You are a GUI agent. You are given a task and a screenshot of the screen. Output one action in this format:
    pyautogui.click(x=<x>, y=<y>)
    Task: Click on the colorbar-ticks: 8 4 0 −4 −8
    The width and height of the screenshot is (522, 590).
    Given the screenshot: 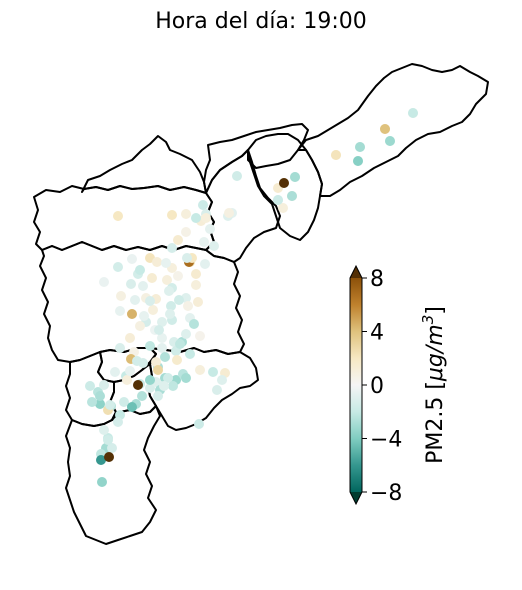 What is the action you would take?
    pyautogui.click(x=382, y=386)
    